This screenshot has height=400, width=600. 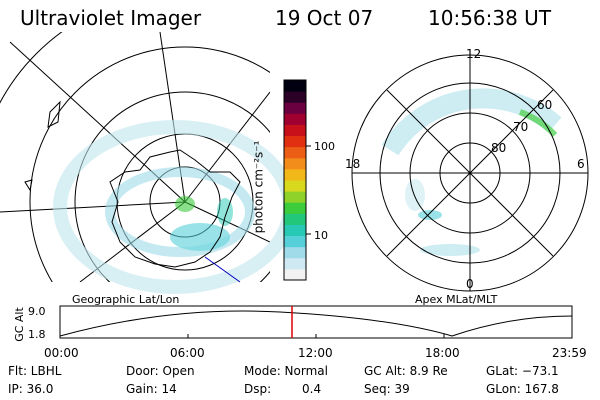 What do you see at coordinates (456, 299) in the screenshot?
I see `apex-panel-label: Apex MLat/MLT` at bounding box center [456, 299].